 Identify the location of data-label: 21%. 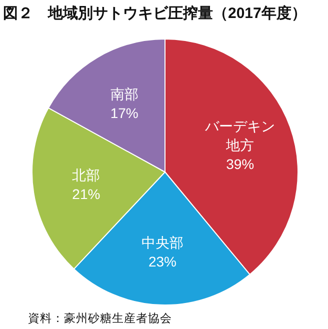
(86, 194).